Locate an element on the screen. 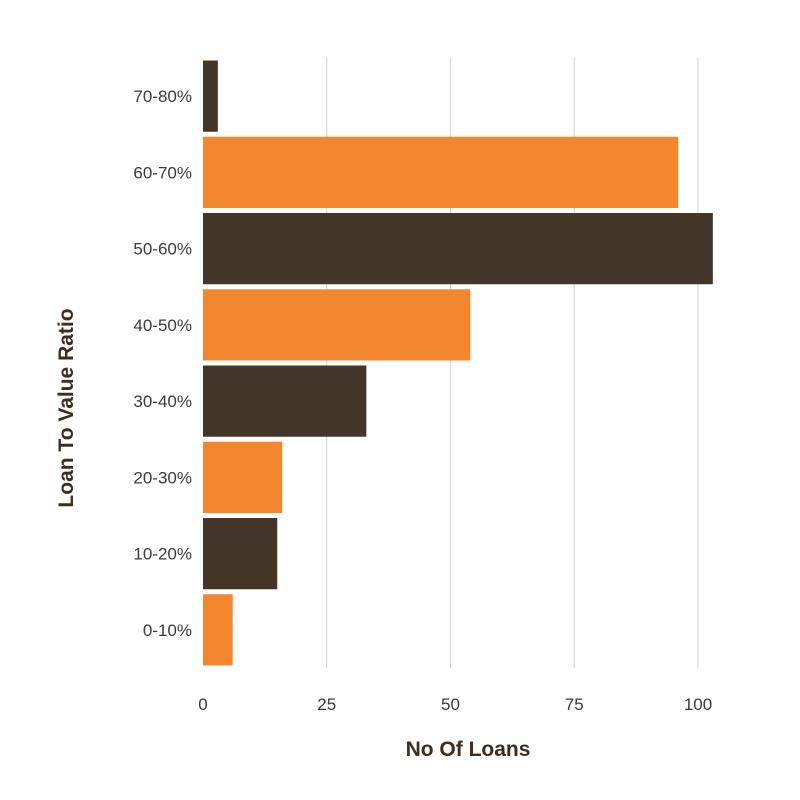 The width and height of the screenshot is (800, 800). bar-10-20% is located at coordinates (240, 554).